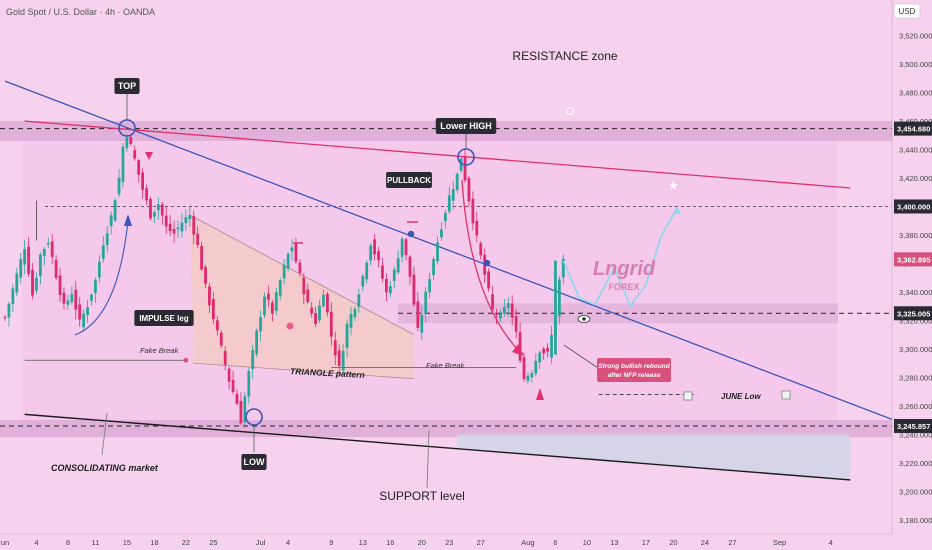 This screenshot has width=932, height=550. I want to click on y-tick-label: 3,460.000, so click(915, 121).